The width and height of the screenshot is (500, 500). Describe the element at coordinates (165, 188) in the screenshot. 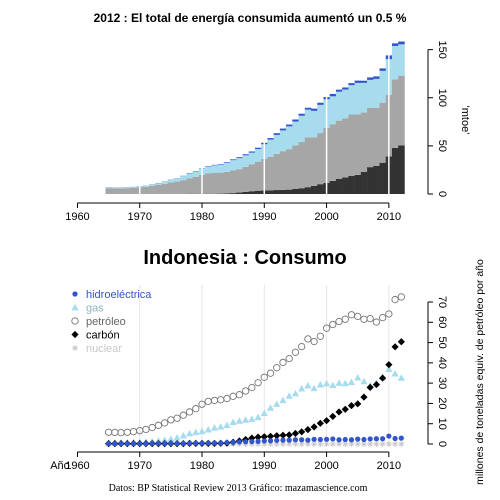

I see `top-bar-petroleo-1974` at that location.